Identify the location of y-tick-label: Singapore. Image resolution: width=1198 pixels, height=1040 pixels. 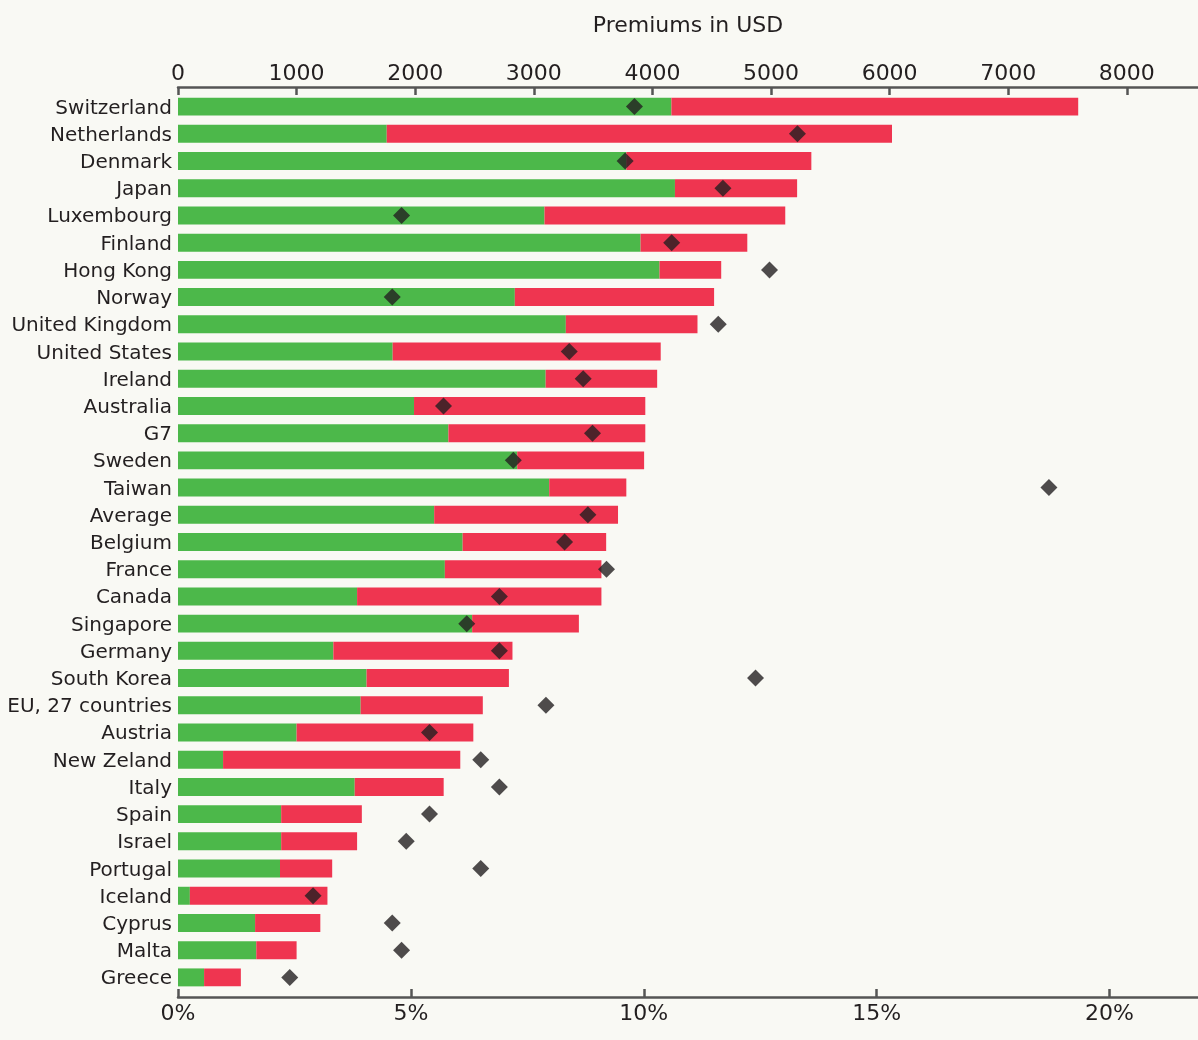
(121, 623).